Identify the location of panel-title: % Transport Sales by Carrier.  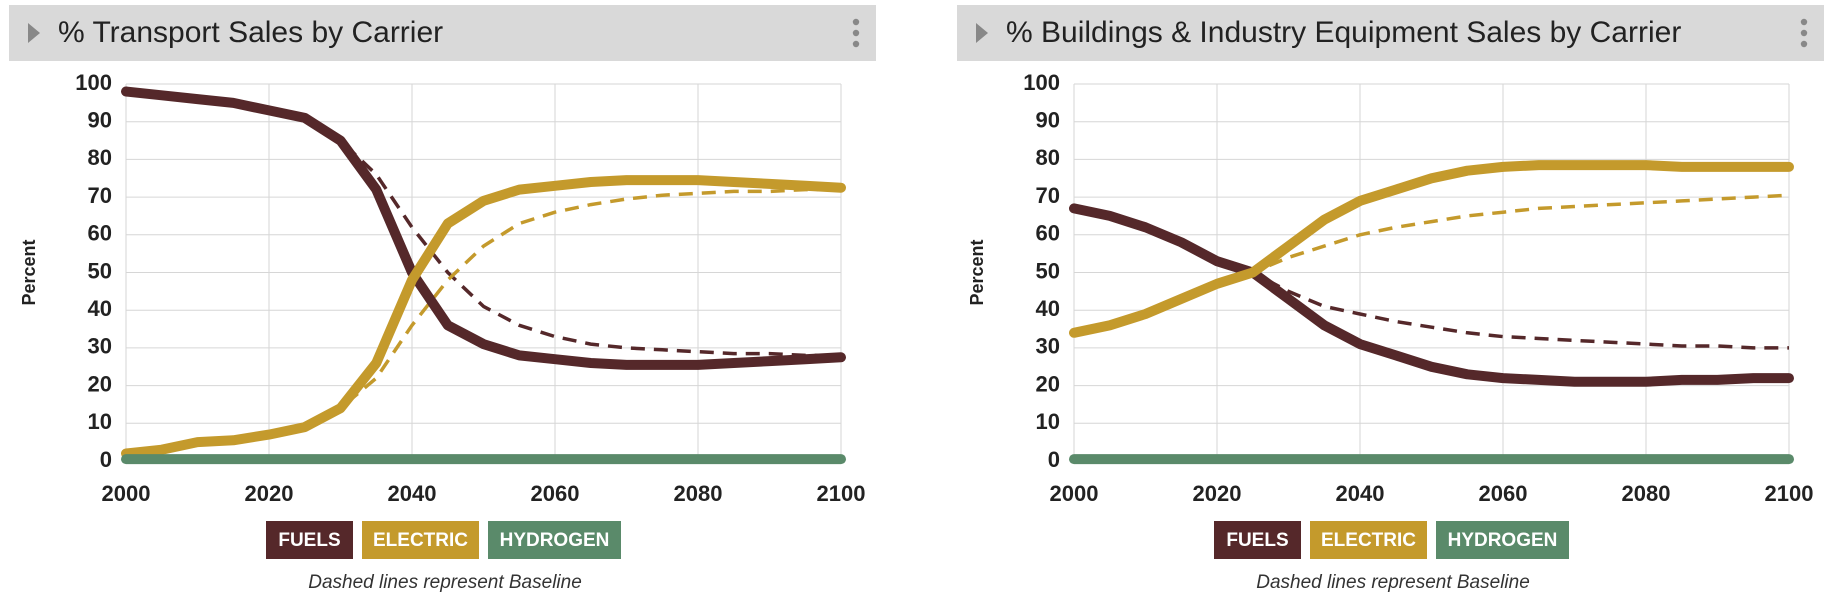
(250, 32).